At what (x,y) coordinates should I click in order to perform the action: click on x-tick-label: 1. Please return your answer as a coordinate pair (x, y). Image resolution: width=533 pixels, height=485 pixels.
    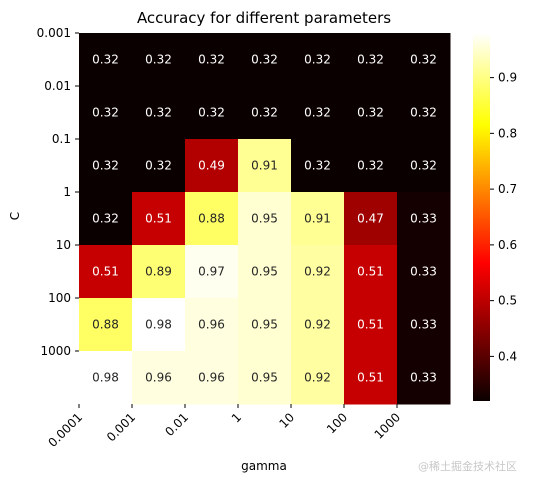
    Looking at the image, I should click on (236, 417).